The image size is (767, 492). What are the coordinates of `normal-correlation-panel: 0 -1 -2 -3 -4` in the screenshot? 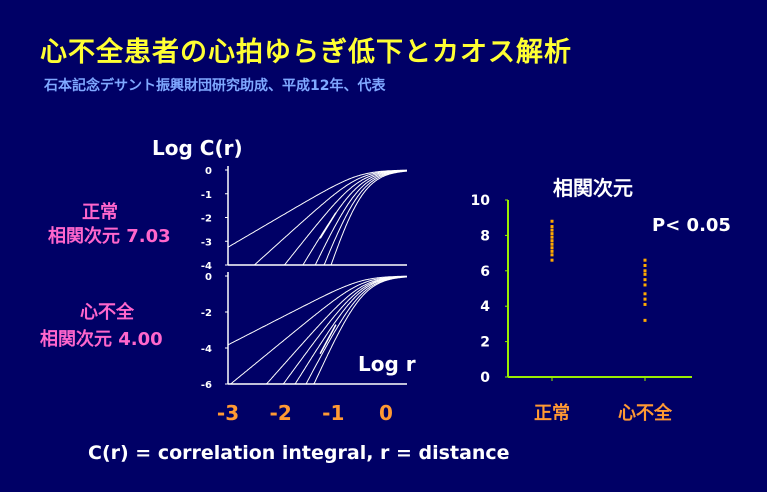 It's located at (304, 219).